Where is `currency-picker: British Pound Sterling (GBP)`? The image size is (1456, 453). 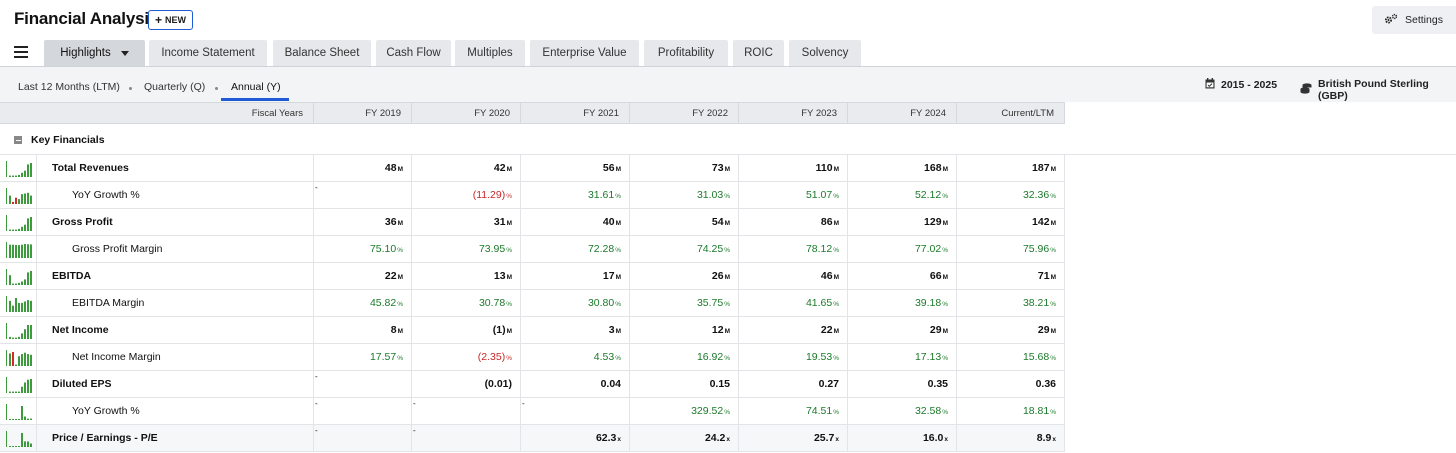 currency-picker: British Pound Sterling (GBP) is located at coordinates (1378, 90).